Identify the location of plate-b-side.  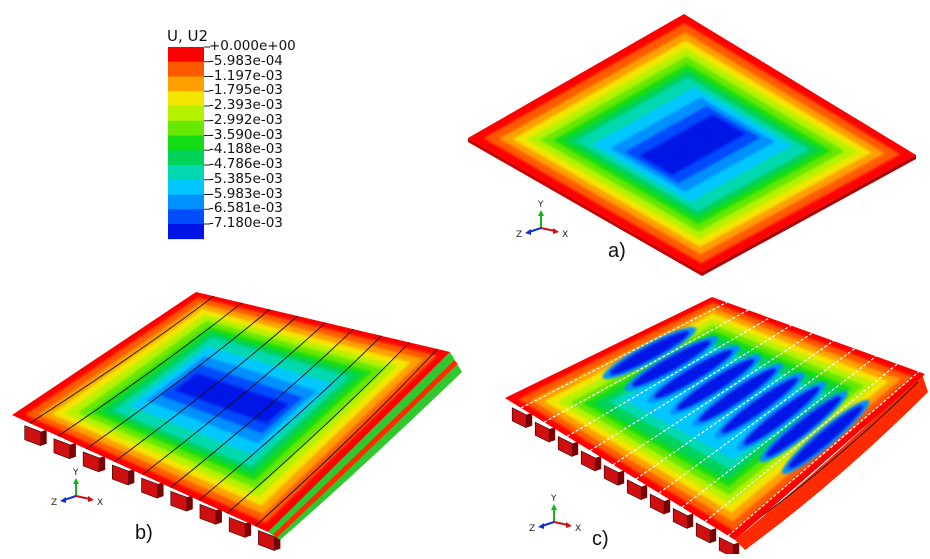
(365, 446).